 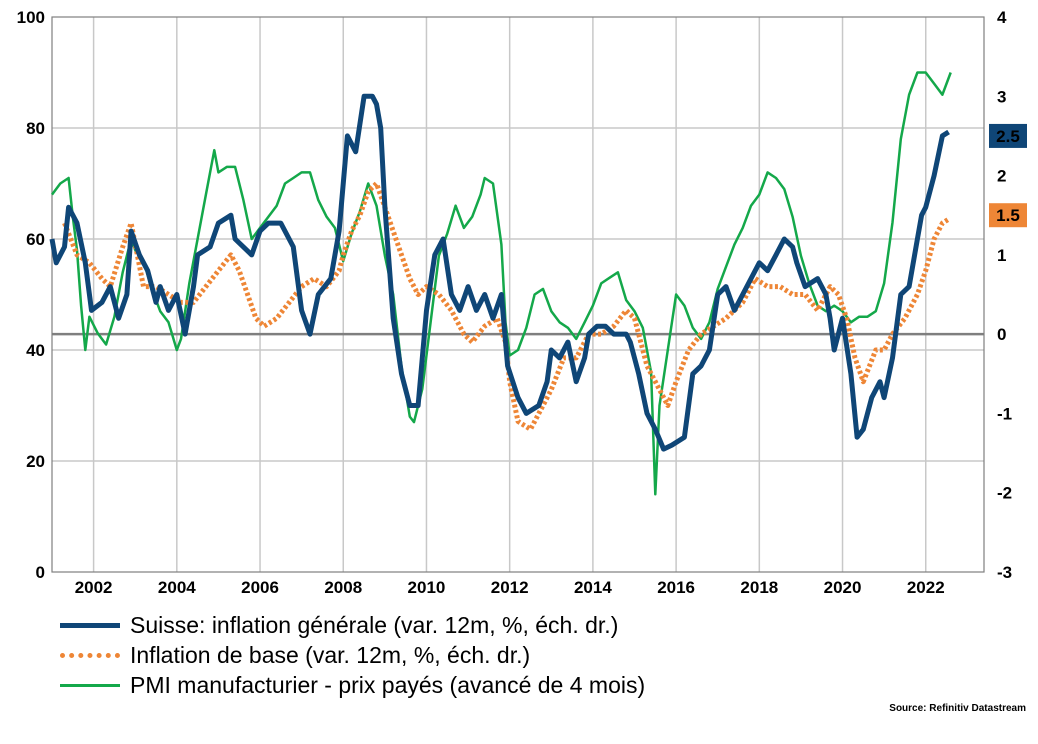 I want to click on legend-swatch-headline, so click(x=90, y=625).